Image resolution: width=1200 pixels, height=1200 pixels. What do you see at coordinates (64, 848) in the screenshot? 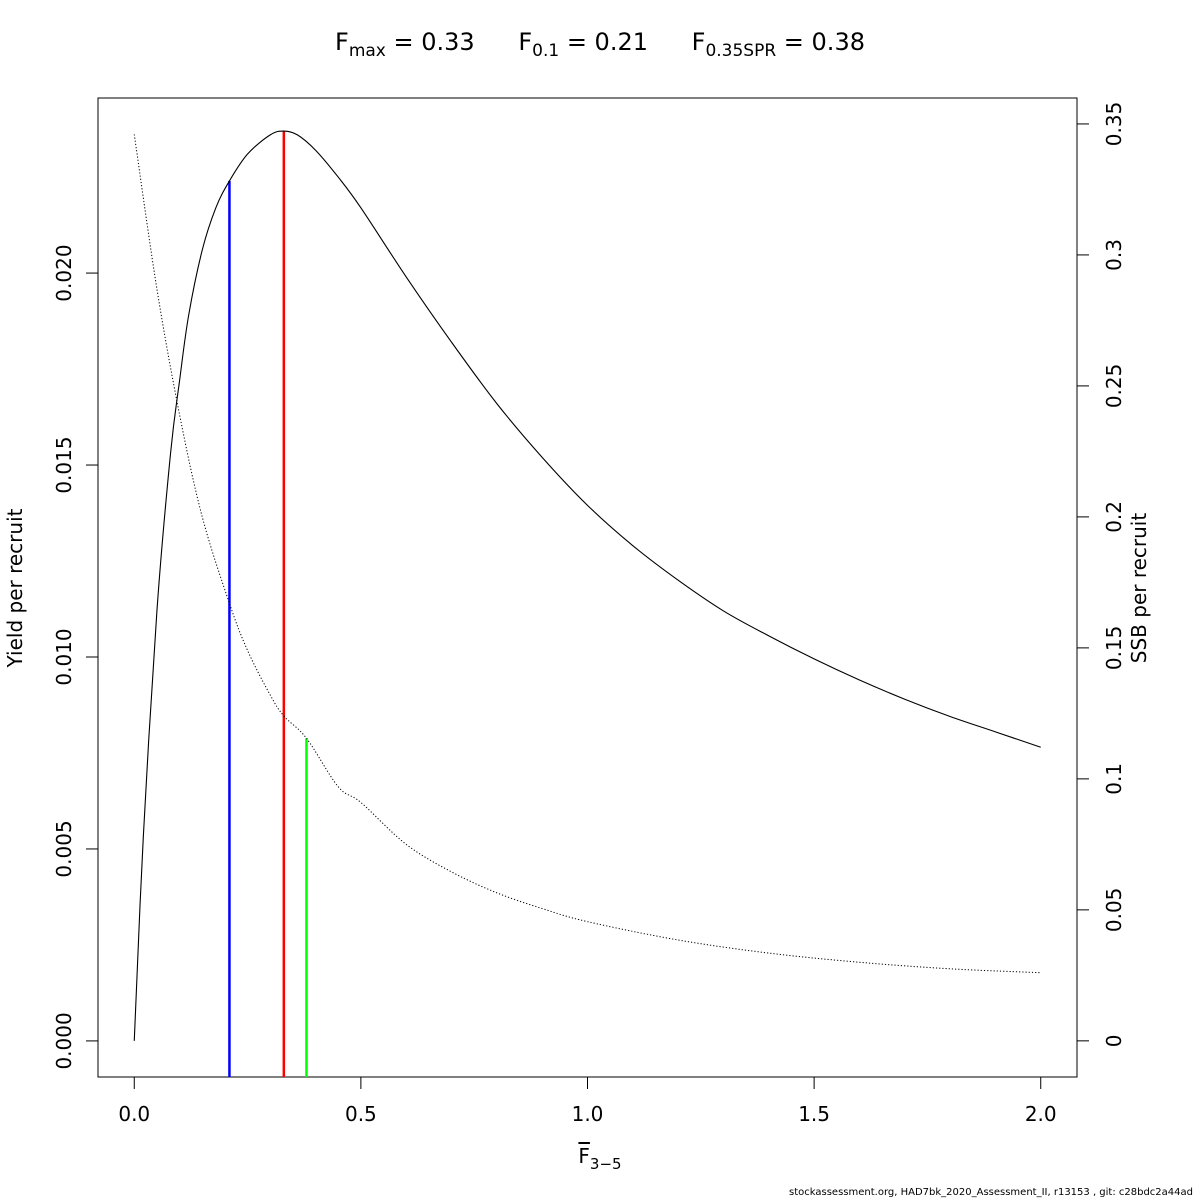
I see `y-tick-label: 0.005` at bounding box center [64, 848].